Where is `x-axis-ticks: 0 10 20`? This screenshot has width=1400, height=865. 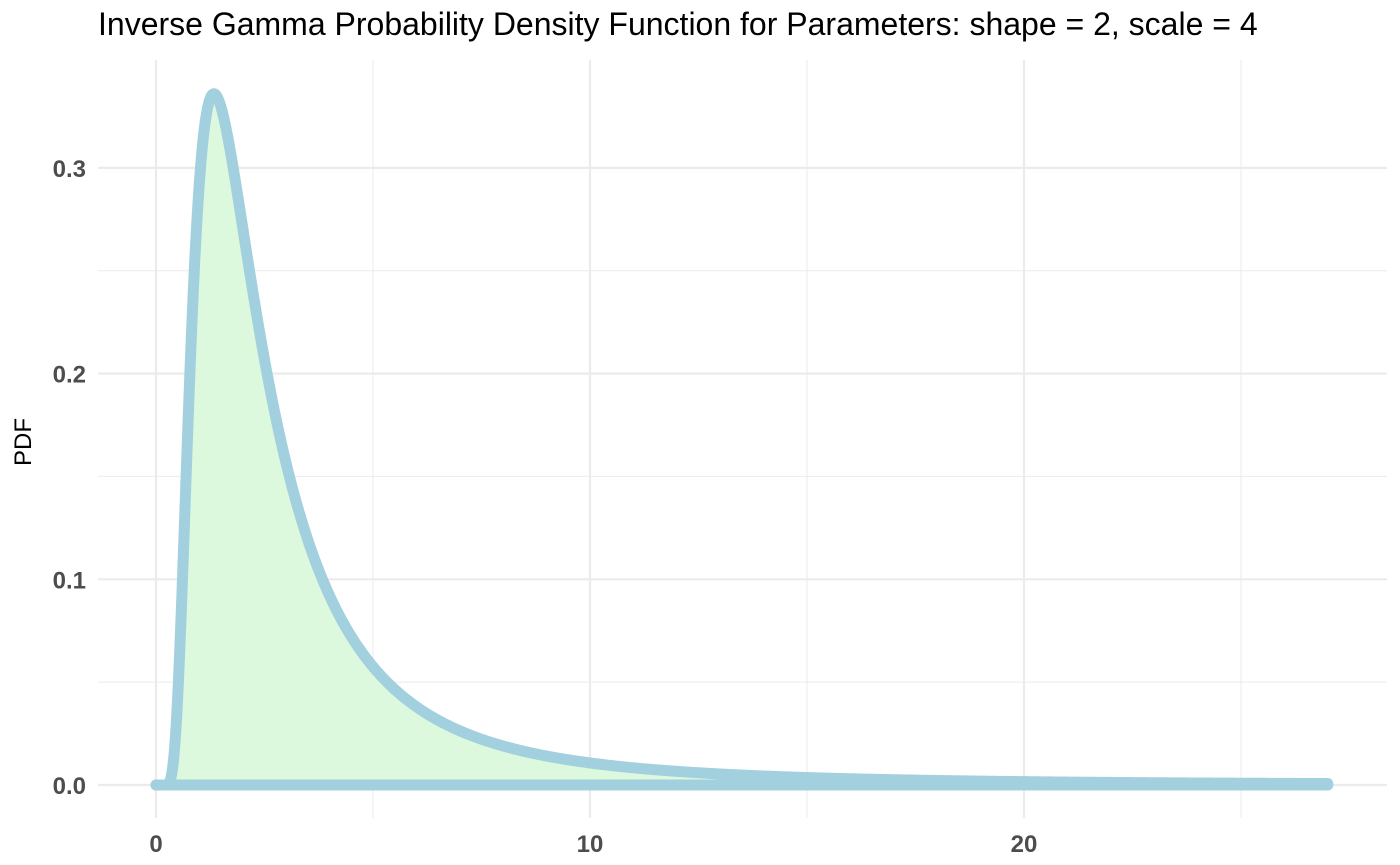
x-axis-ticks: 0 10 20 is located at coordinates (593, 844).